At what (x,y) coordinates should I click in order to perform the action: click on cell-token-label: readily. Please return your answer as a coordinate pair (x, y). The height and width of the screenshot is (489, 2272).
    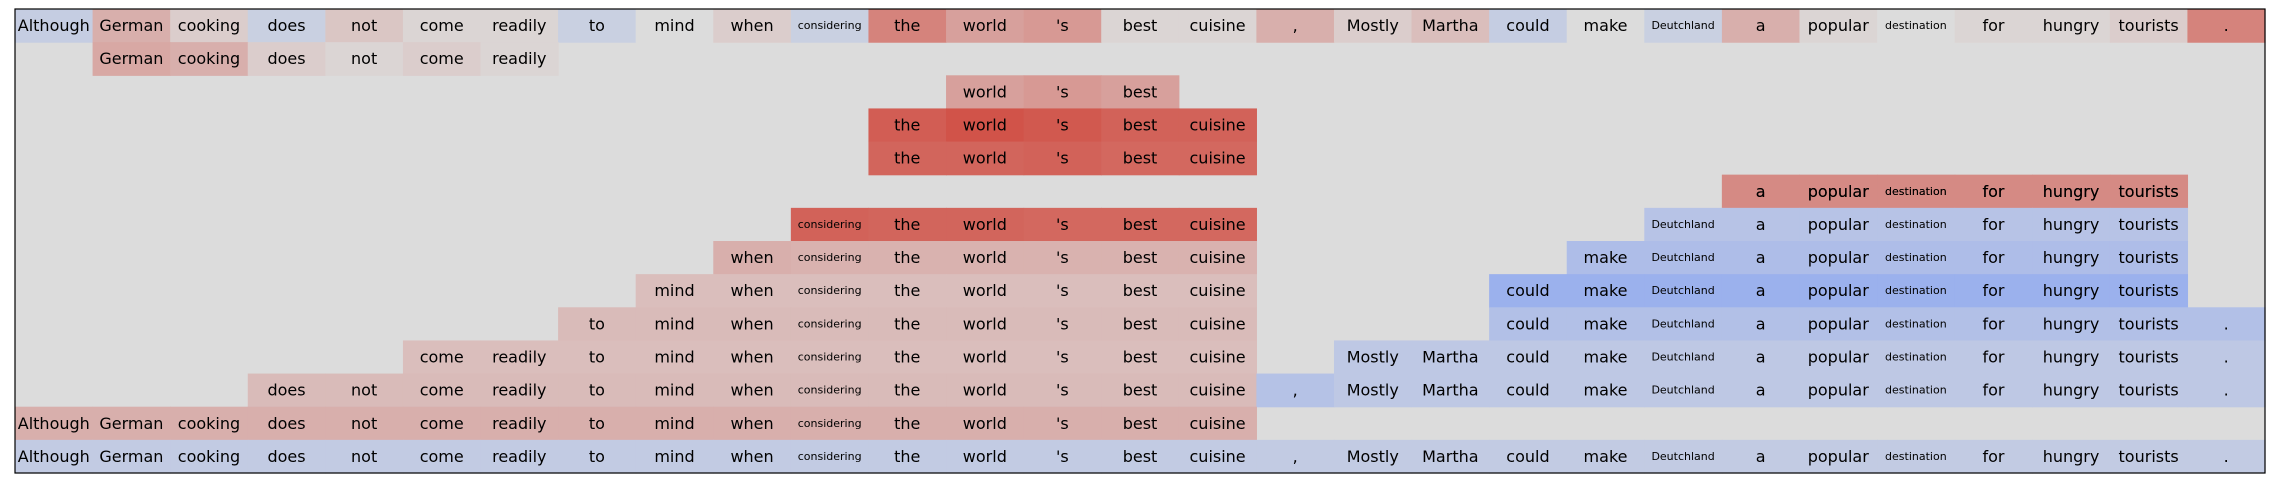
    Looking at the image, I should click on (519, 423).